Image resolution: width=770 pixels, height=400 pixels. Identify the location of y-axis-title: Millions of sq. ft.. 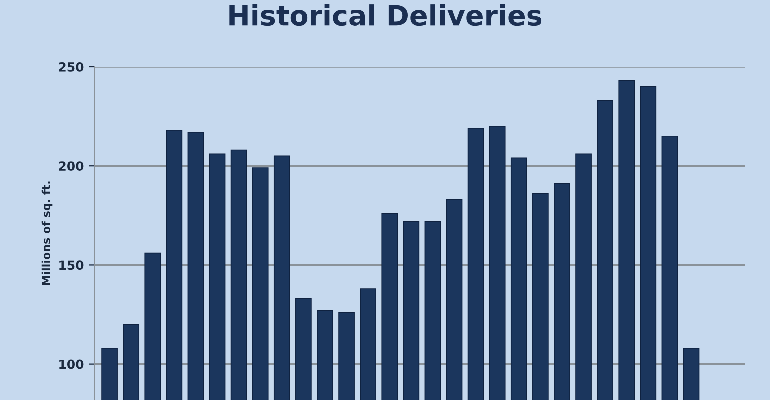
(47, 234).